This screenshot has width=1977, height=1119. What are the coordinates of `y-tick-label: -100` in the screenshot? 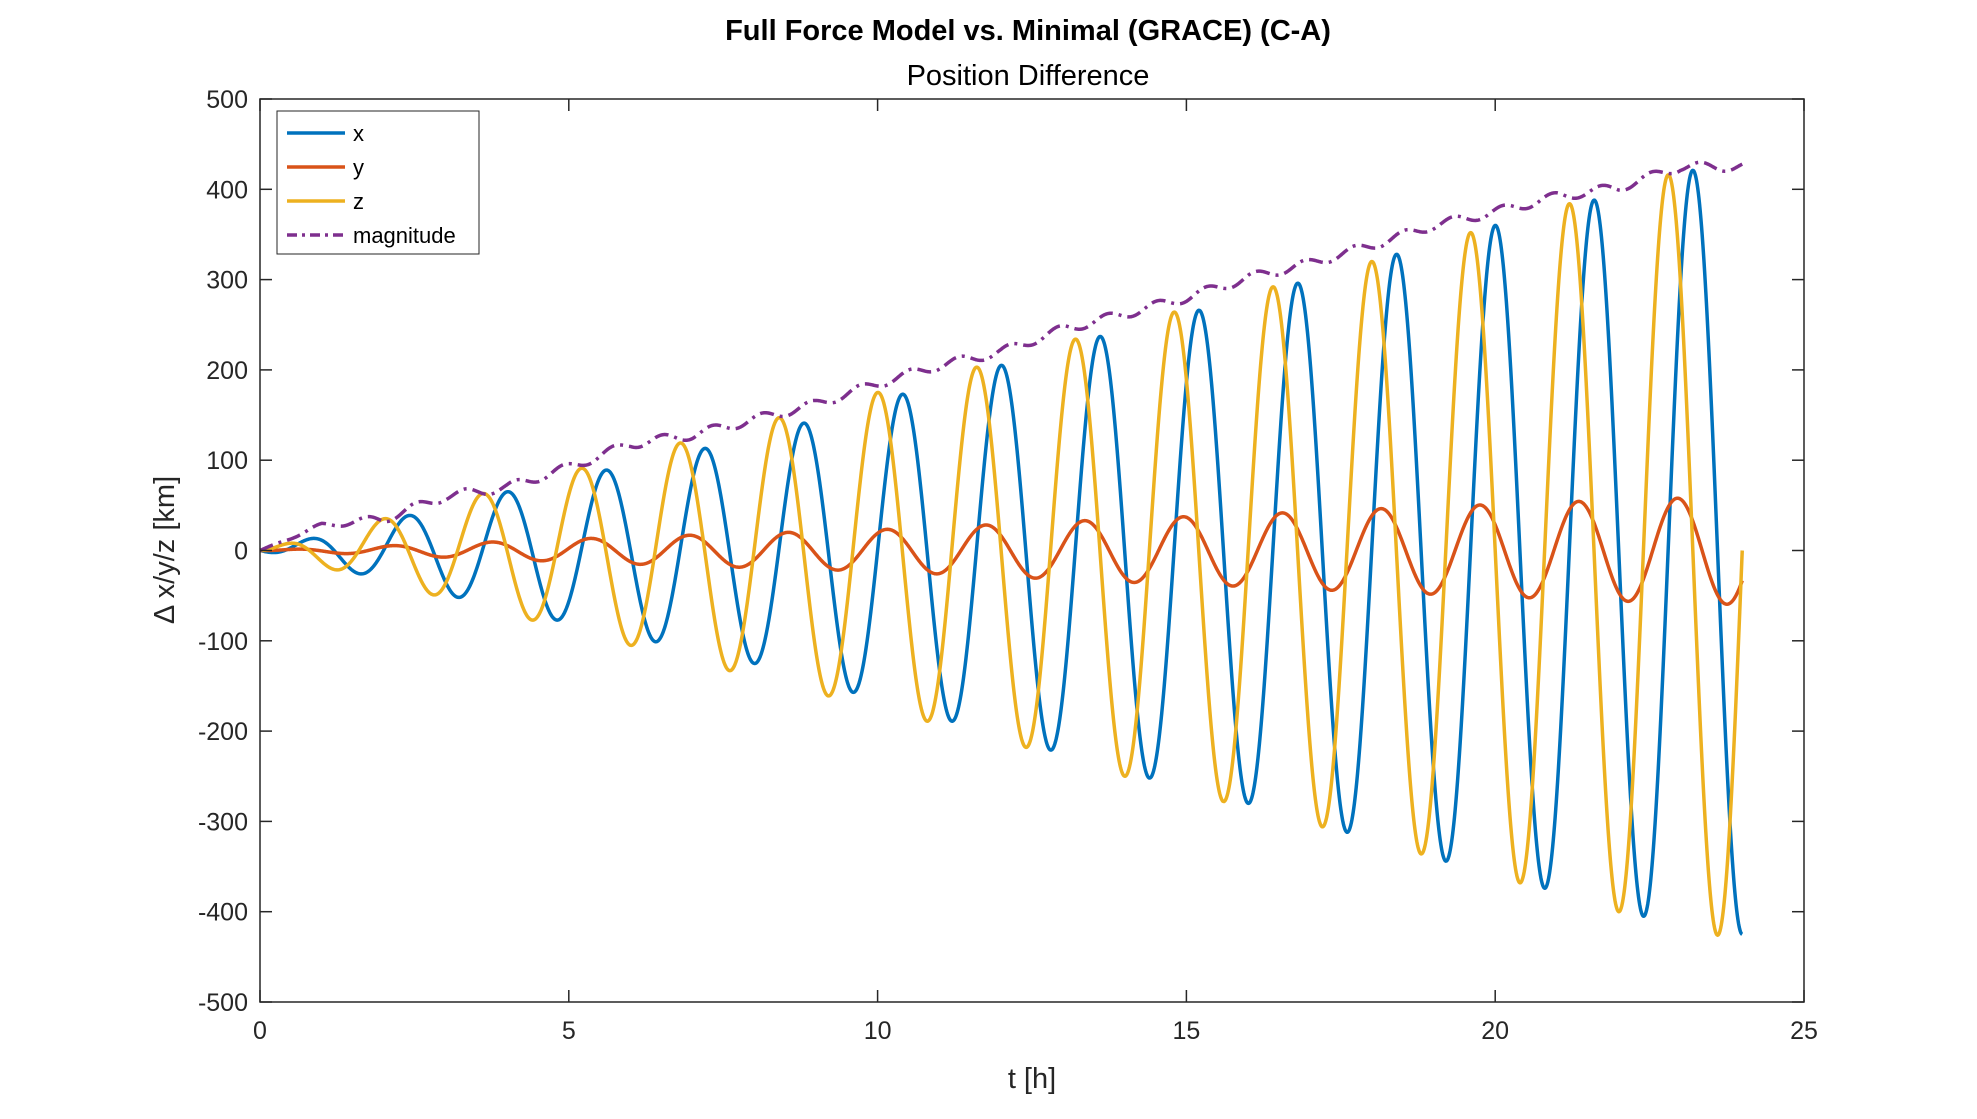 It's located at (223, 642).